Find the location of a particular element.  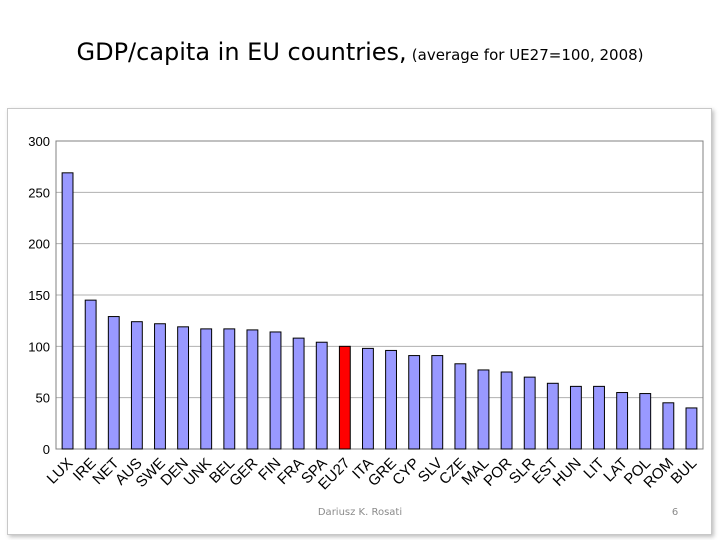

y-tick-label: 50 is located at coordinates (43, 398).